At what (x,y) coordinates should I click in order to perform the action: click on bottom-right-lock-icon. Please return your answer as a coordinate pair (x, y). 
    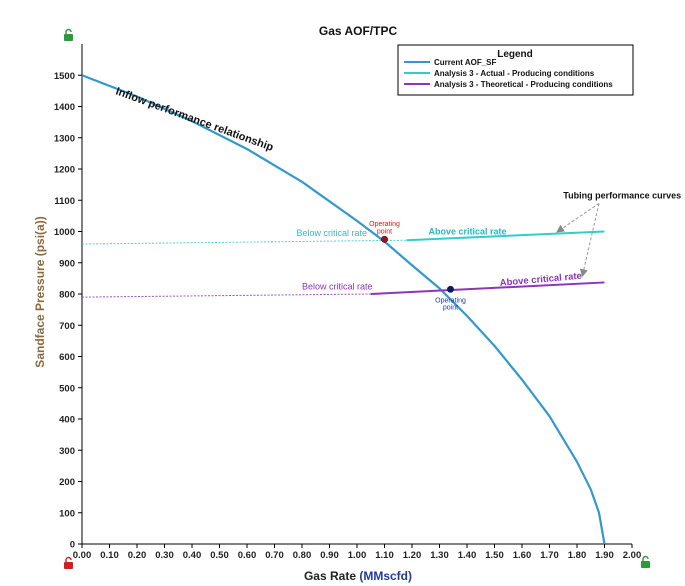
    Looking at the image, I should click on (645, 562).